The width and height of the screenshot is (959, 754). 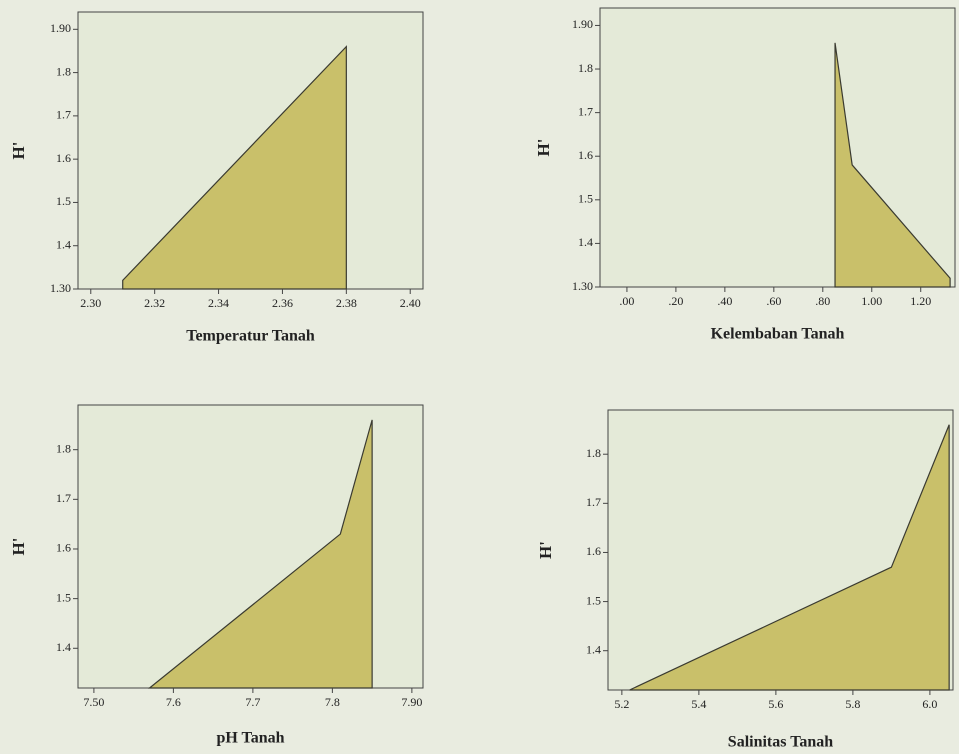 I want to click on x-tick-label: 6.0, so click(x=929, y=704).